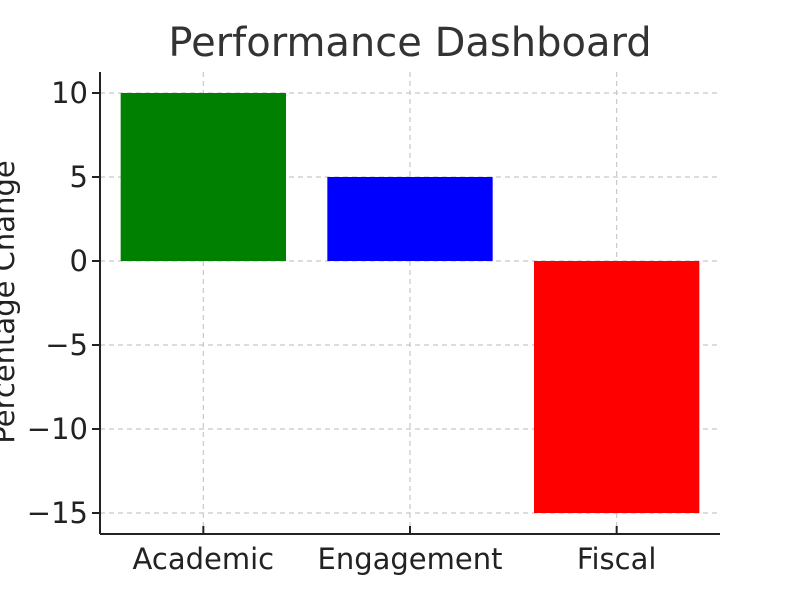 The height and width of the screenshot is (600, 800). Describe the element at coordinates (204, 559) in the screenshot. I see `x-tick-label: Academic` at that location.